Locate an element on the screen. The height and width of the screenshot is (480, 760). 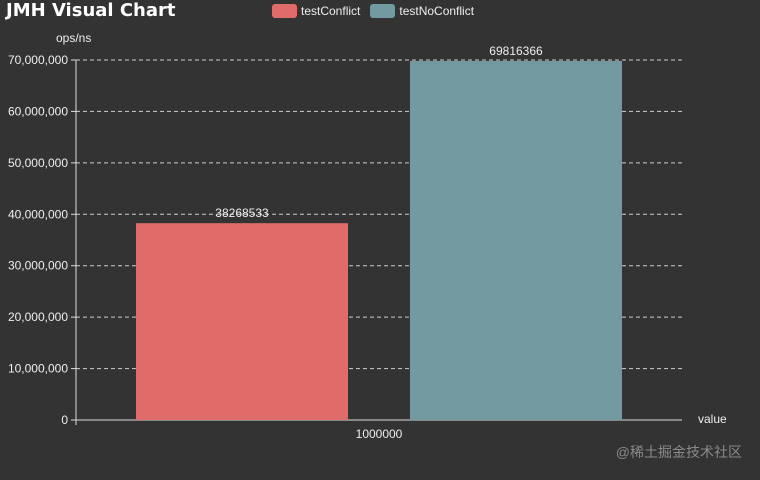
legend-swatch-testnoconflict is located at coordinates (383, 11).